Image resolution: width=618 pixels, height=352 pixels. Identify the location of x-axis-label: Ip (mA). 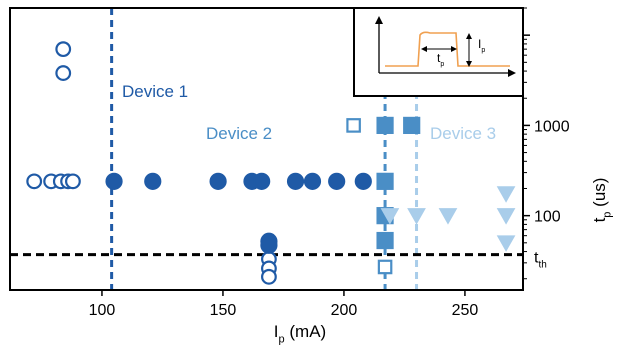
(300, 333).